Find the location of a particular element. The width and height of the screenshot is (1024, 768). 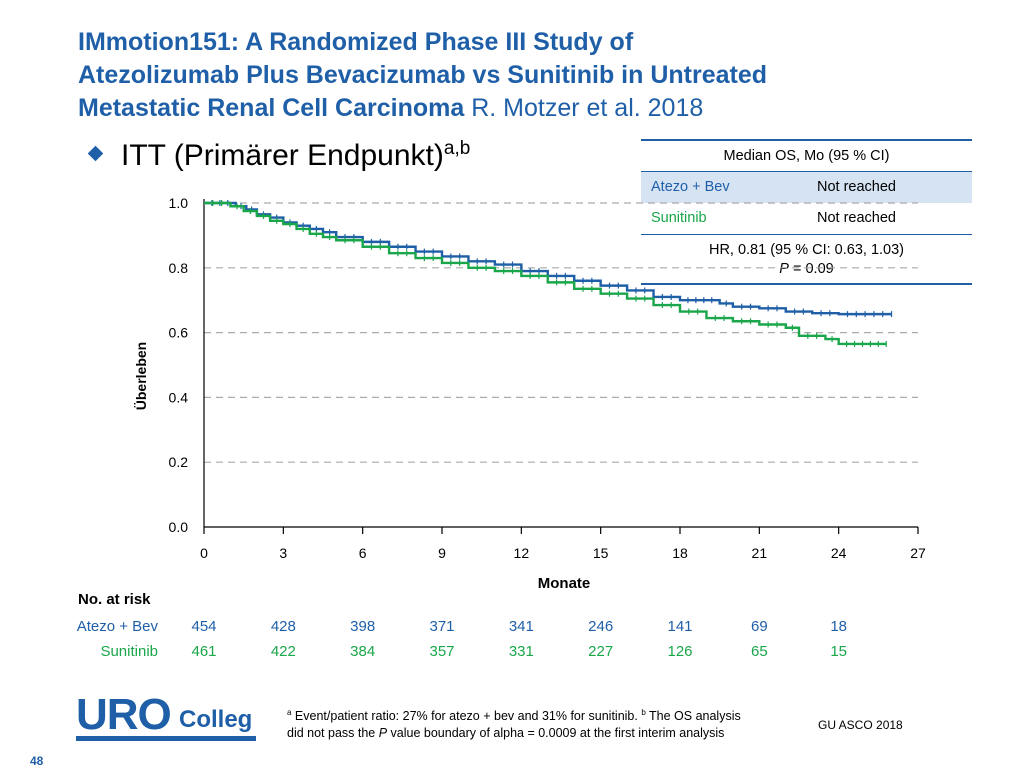

y-tick-label: 1.0 is located at coordinates (179, 203).